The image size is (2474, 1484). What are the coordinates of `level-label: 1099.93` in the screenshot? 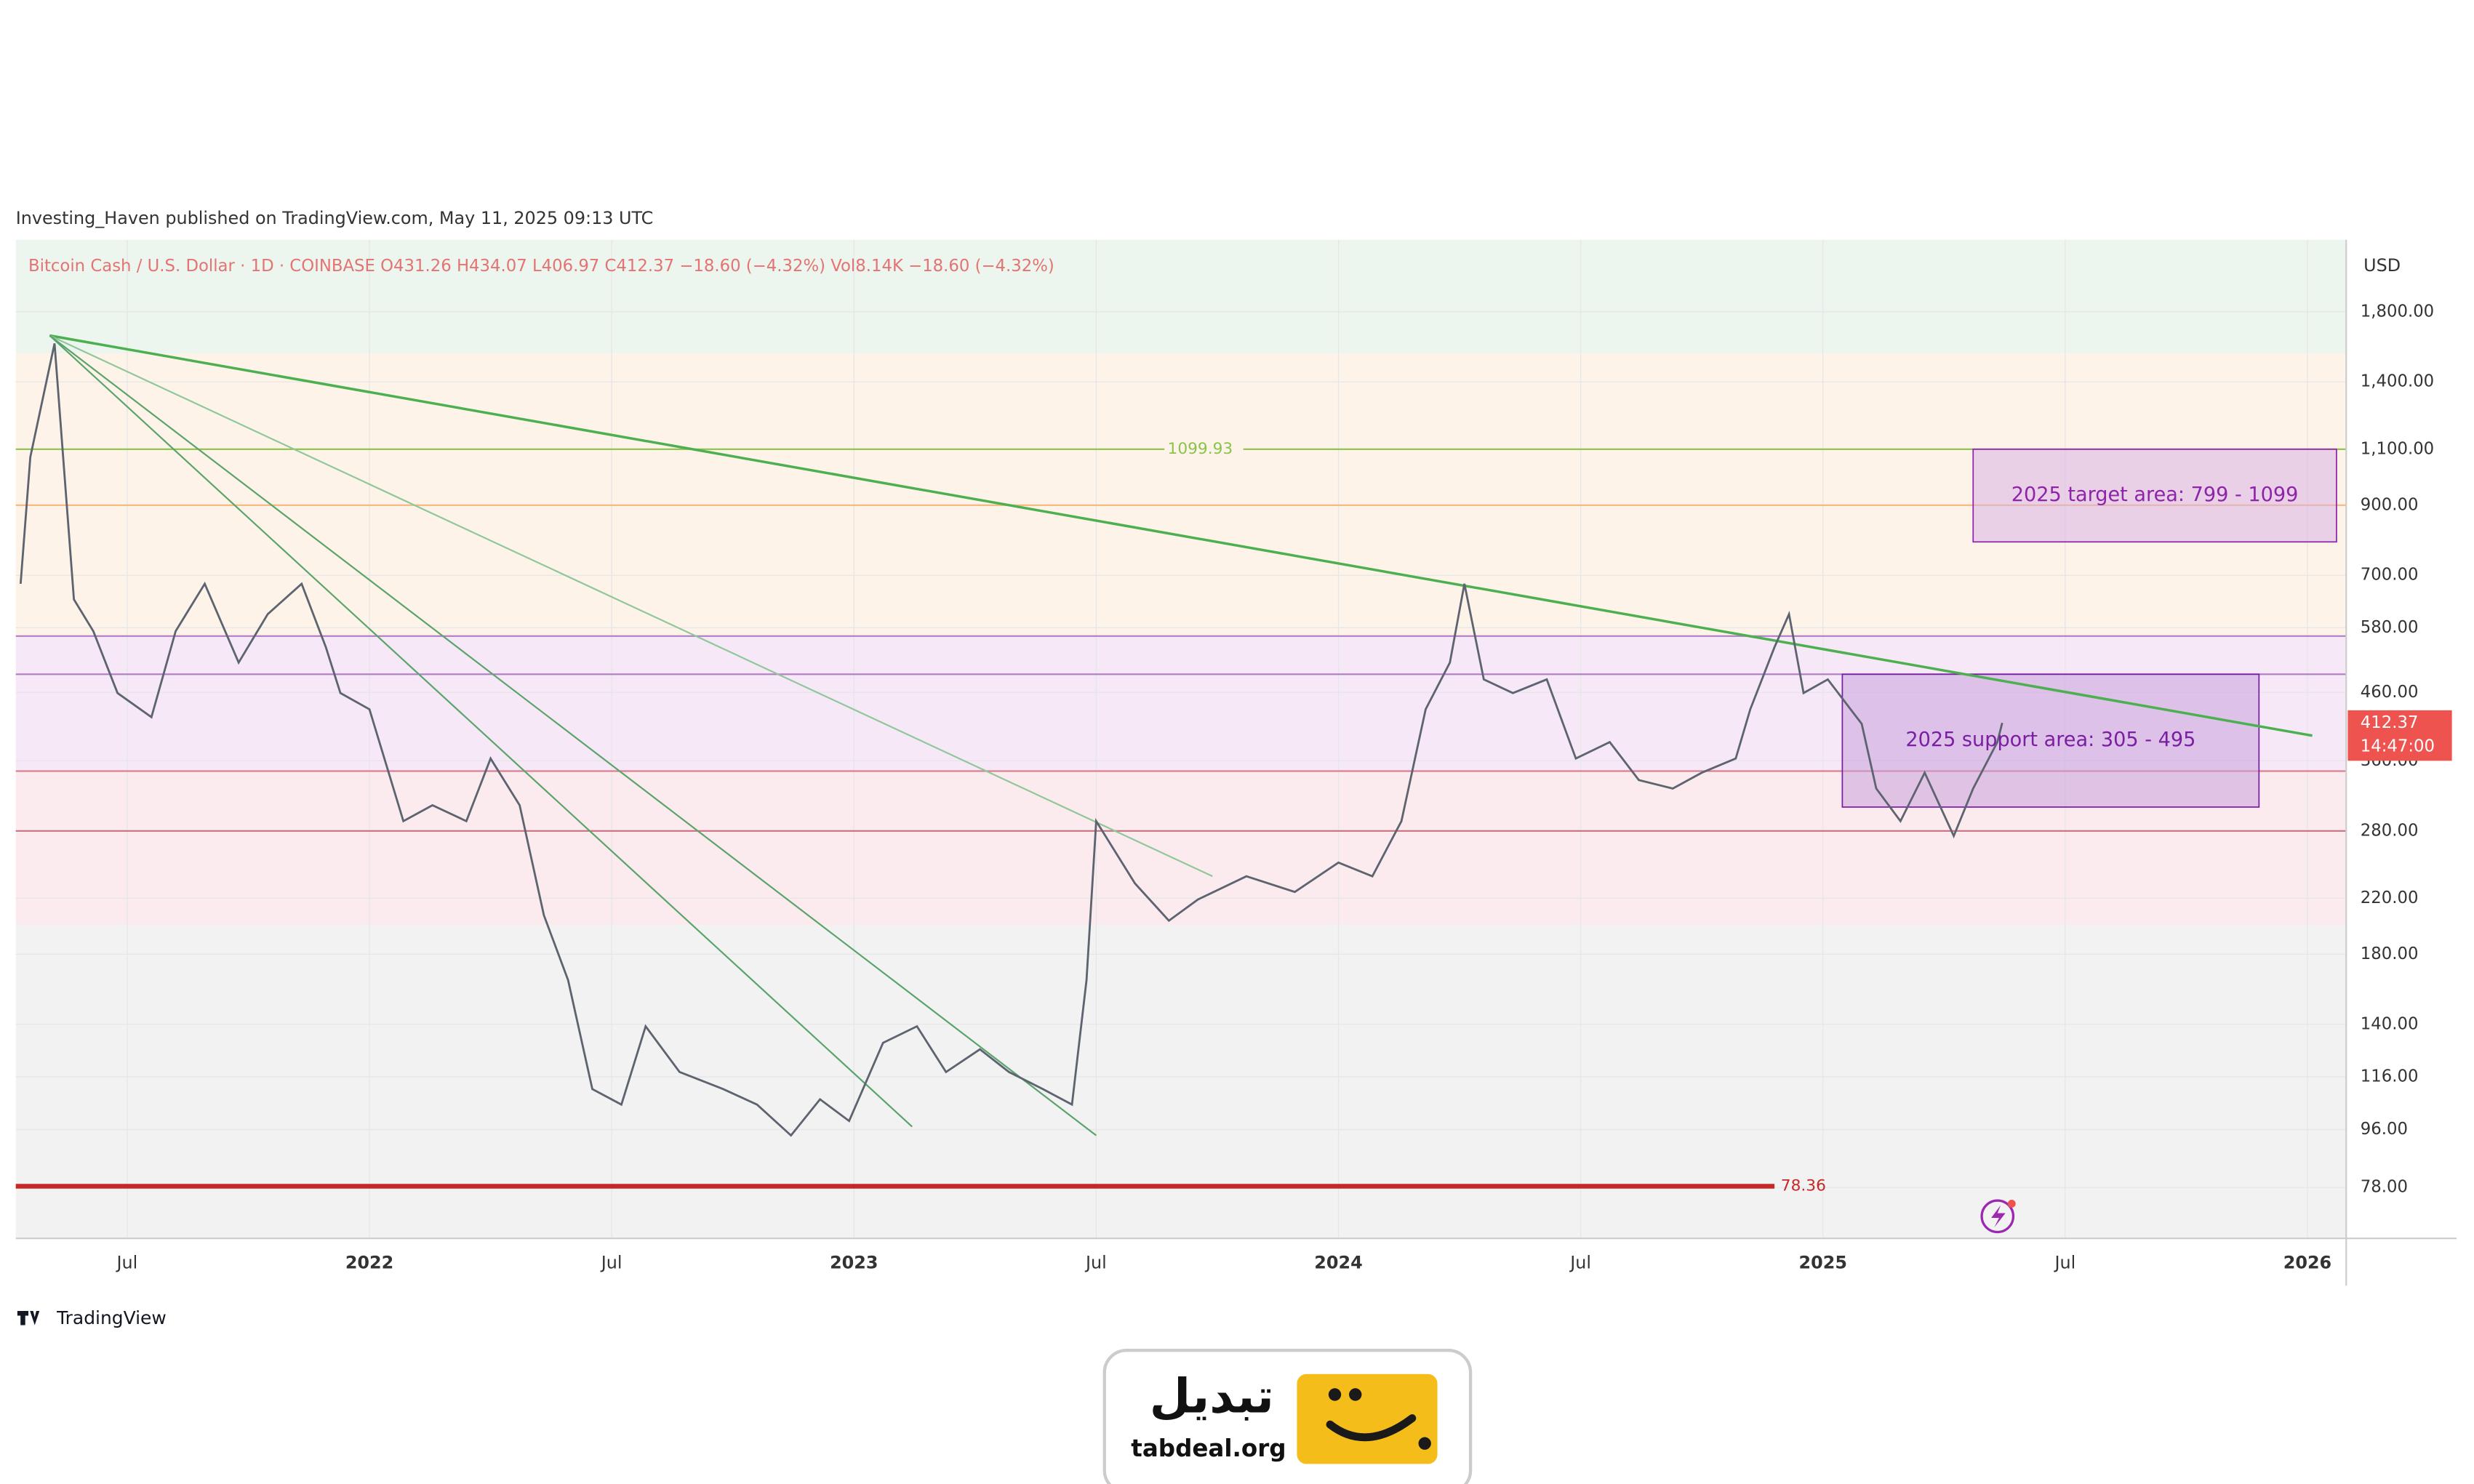 It's located at (1201, 449).